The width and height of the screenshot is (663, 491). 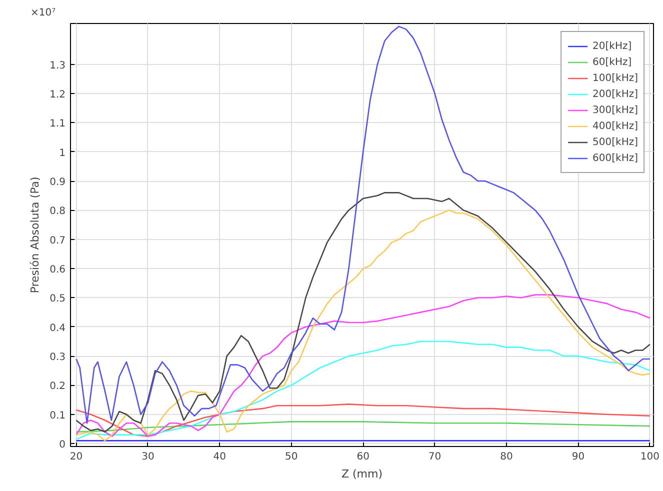 I want to click on x-tick-label: 100, so click(x=650, y=457).